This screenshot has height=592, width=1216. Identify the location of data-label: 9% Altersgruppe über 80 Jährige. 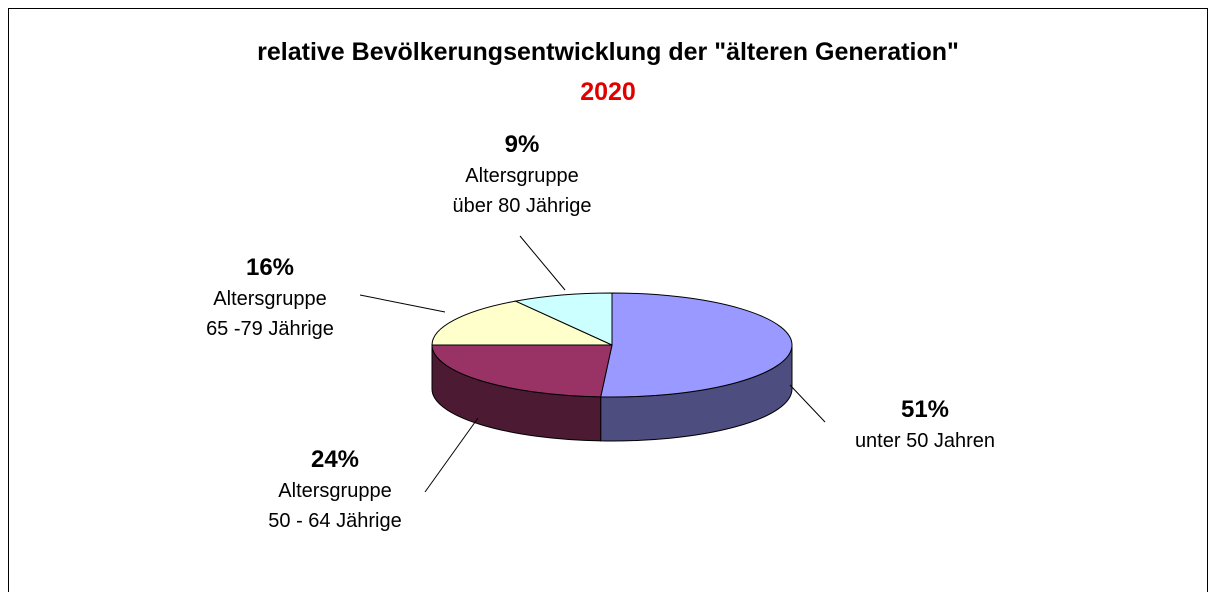
(522, 175).